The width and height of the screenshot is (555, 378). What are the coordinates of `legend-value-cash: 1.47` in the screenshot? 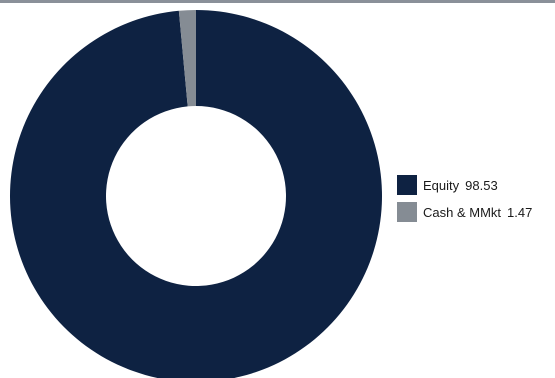 It's located at (520, 212).